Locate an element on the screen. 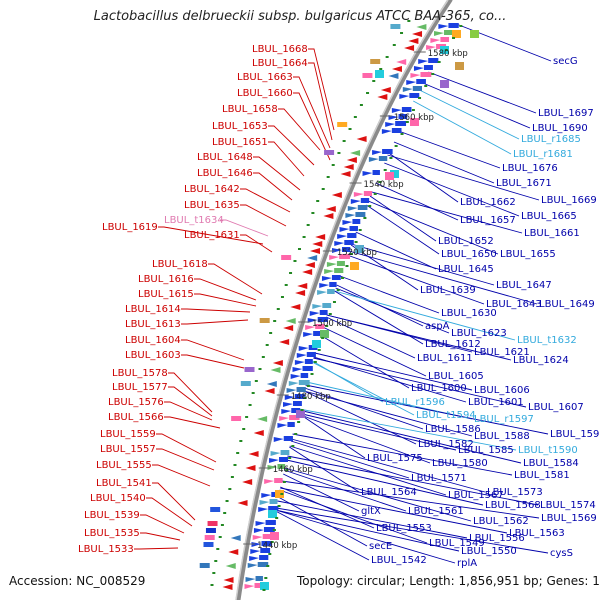 The height and width of the screenshot is (600, 600). left-gene-label: LBUL_1631 is located at coordinates (212, 235).